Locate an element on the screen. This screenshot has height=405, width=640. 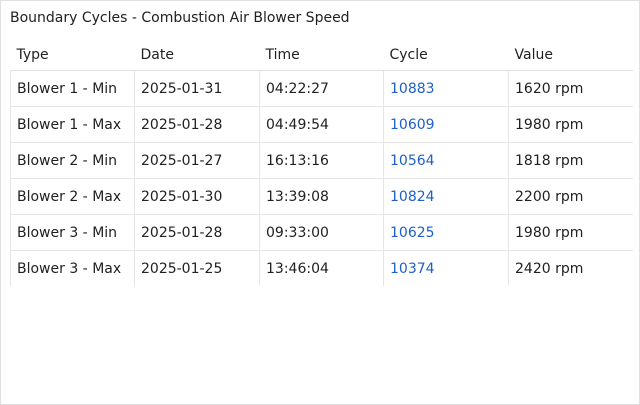
cell-type: Blower 3 - Max is located at coordinates (72, 268).